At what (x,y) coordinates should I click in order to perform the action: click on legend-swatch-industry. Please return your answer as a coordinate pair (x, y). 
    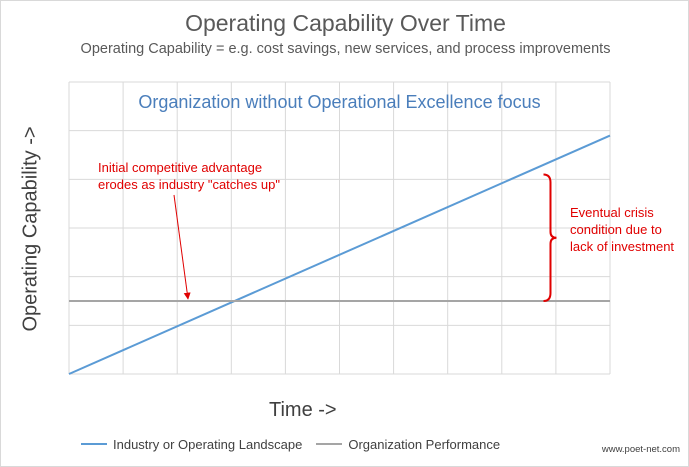
    Looking at the image, I should click on (94, 444).